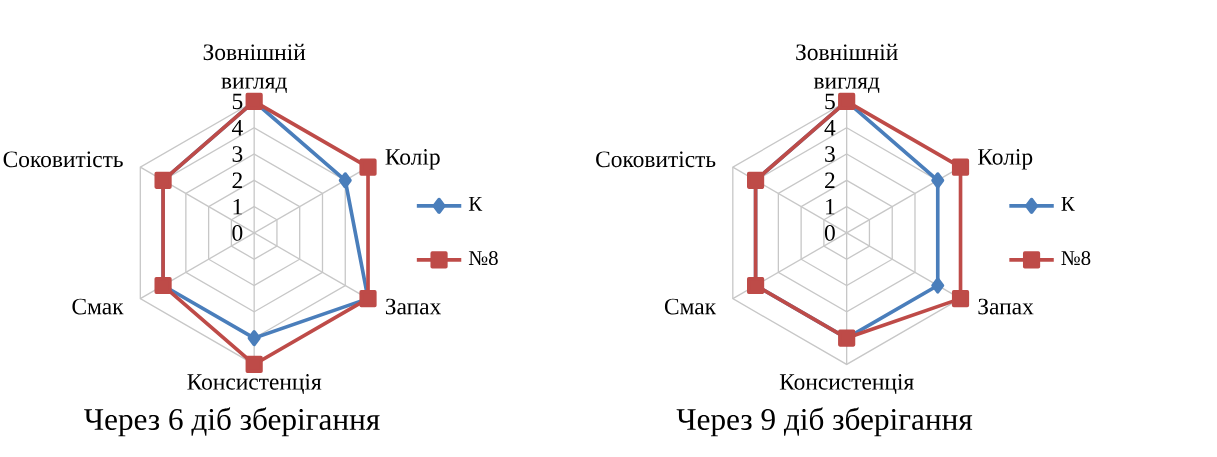  What do you see at coordinates (824, 422) in the screenshot?
I see `text: Через 9 діб зберігання` at bounding box center [824, 422].